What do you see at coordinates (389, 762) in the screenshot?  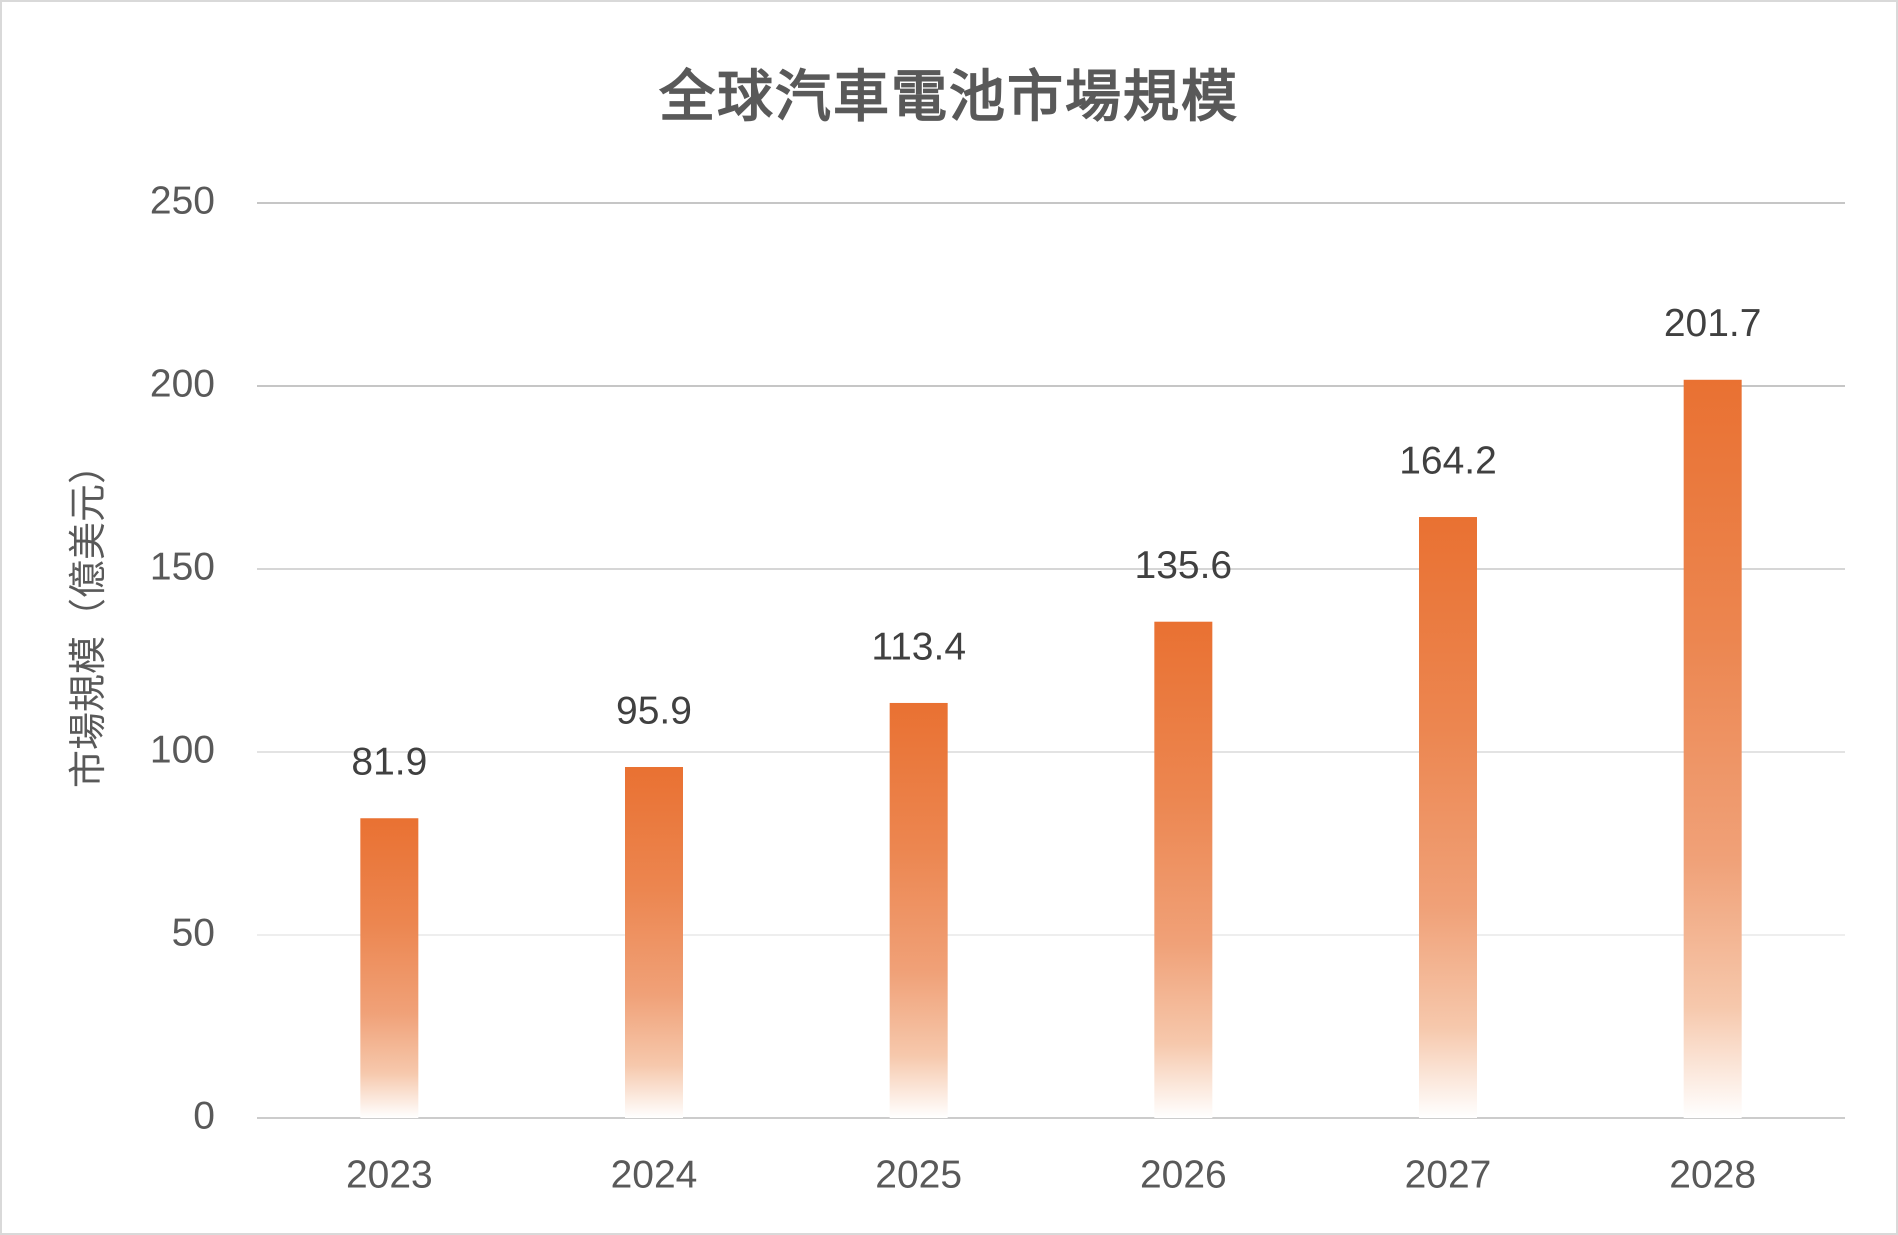 I see `data-label-2023: 81.9` at bounding box center [389, 762].